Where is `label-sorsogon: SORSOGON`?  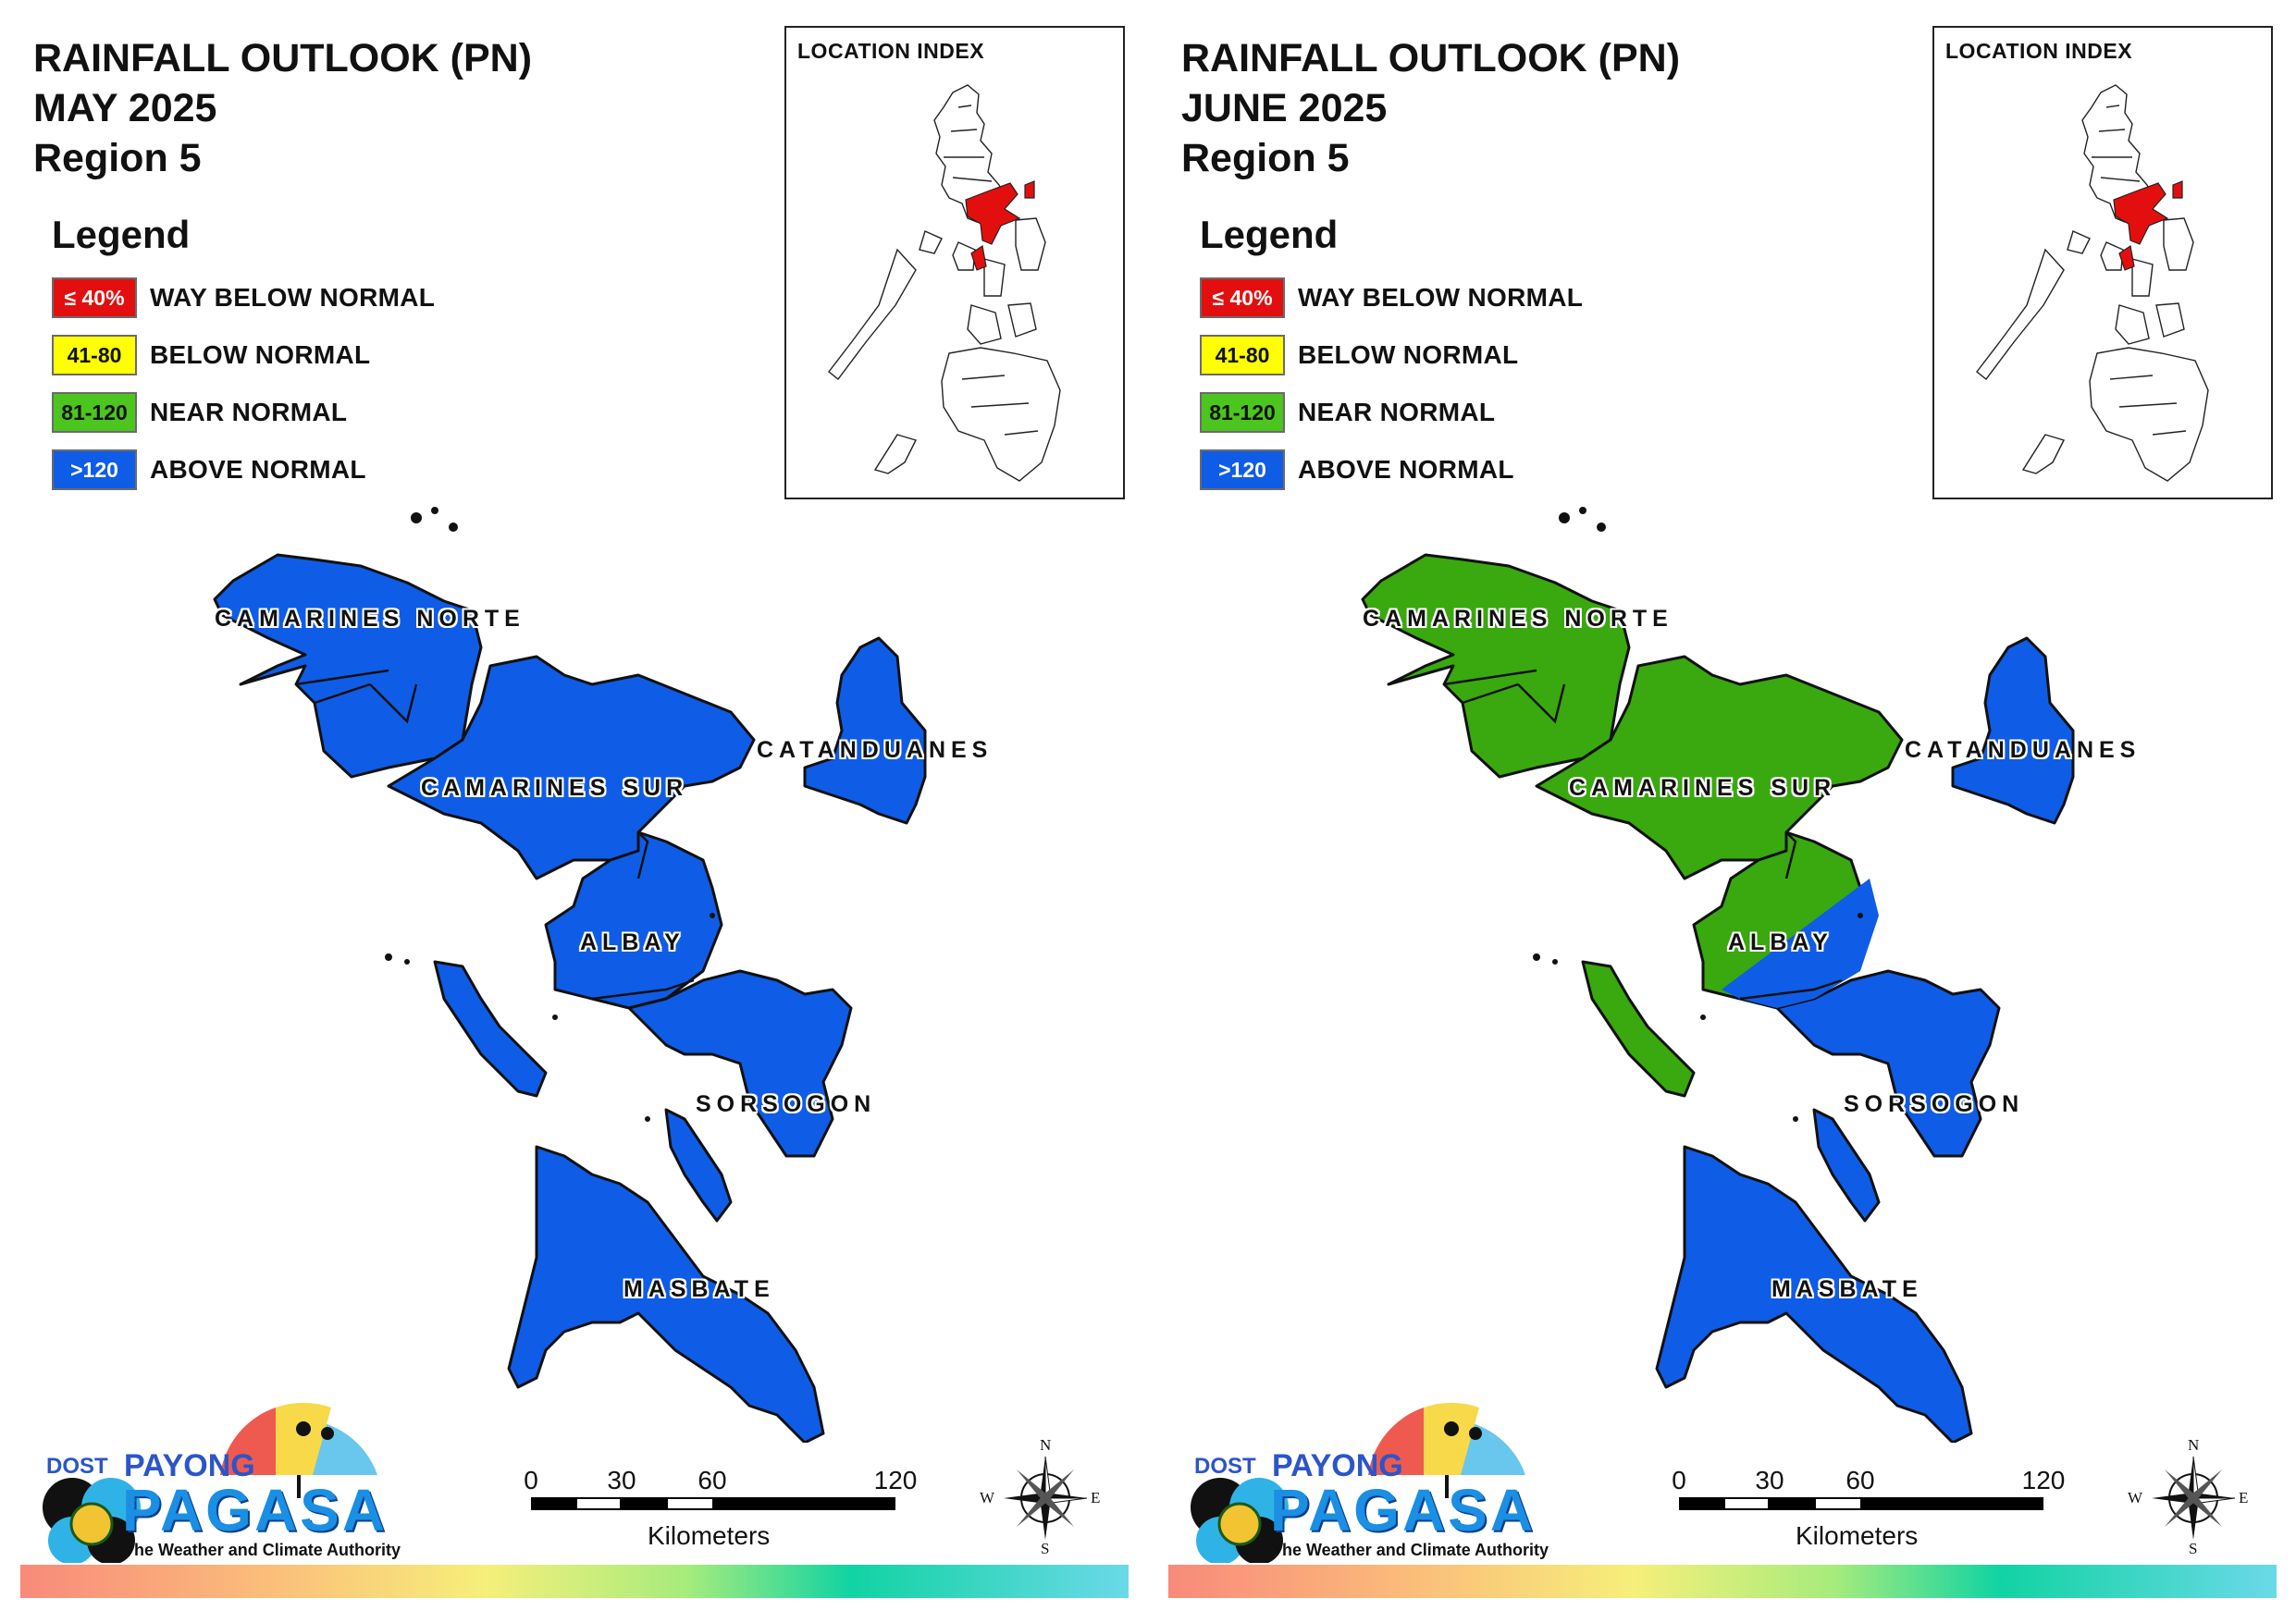
label-sorsogon: SORSOGON is located at coordinates (786, 1104).